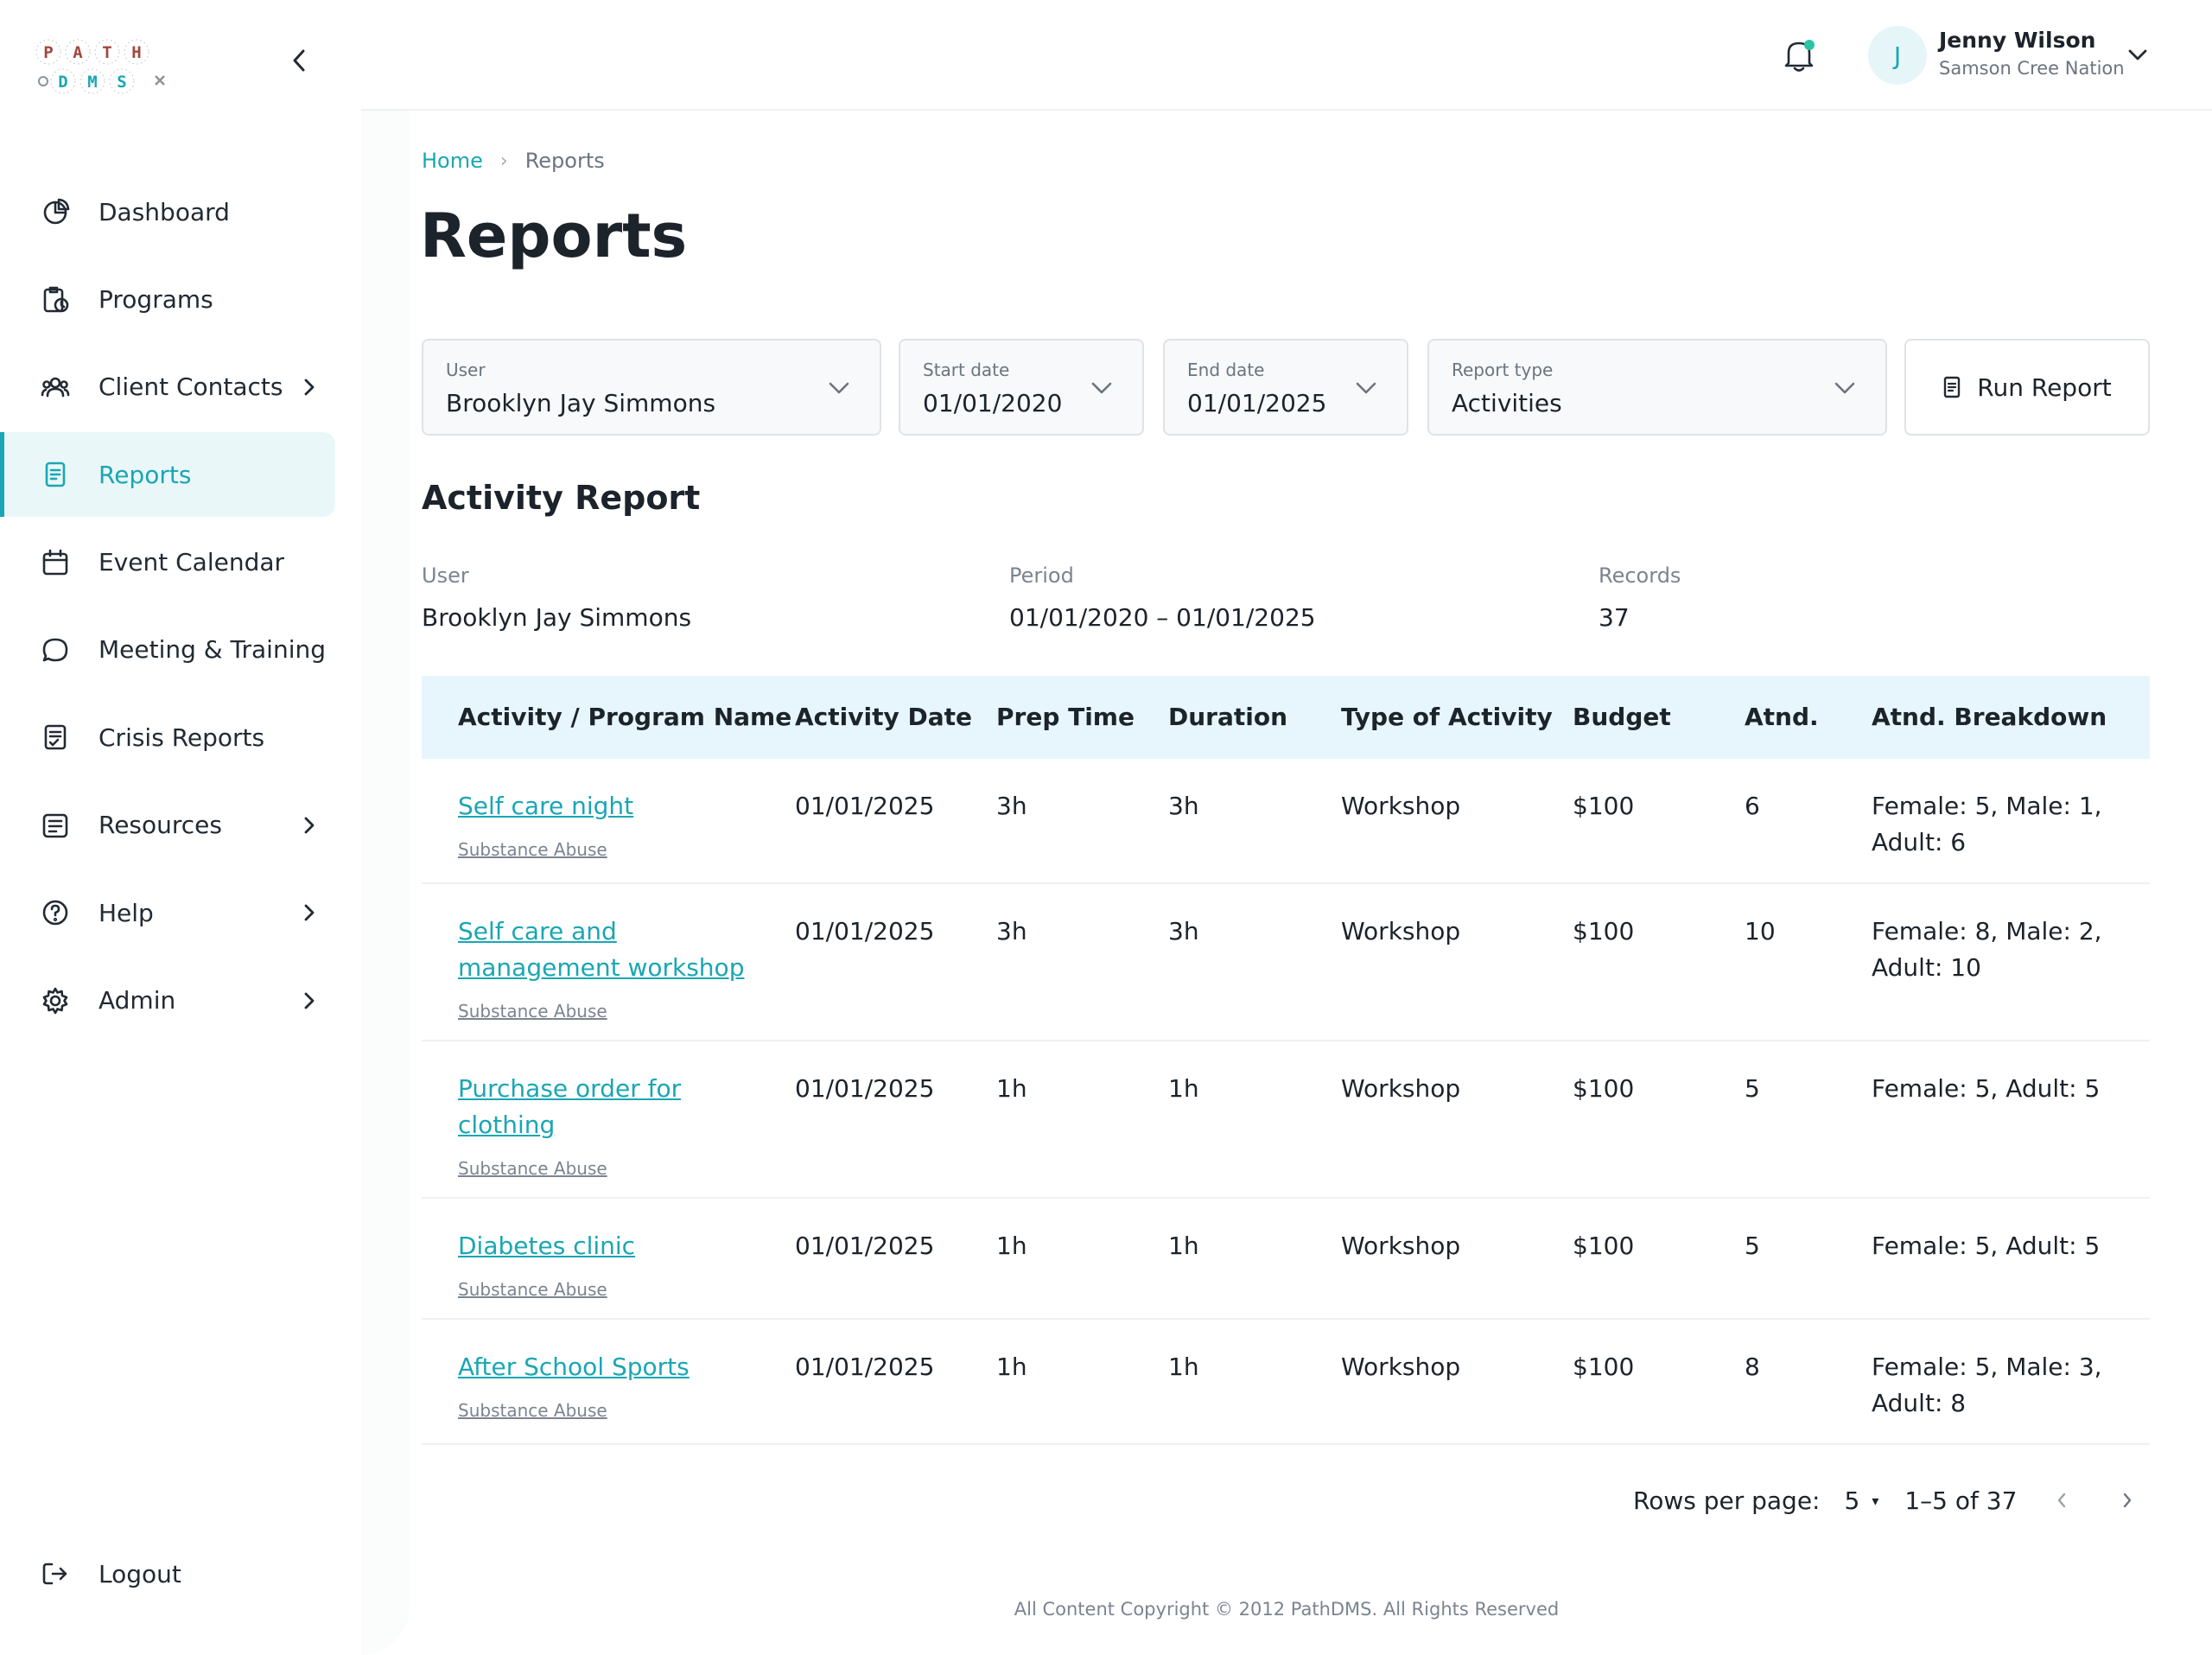 The image size is (2212, 1655). Describe the element at coordinates (164, 211) in the screenshot. I see `sidebar-item-label: Dashboard` at that location.